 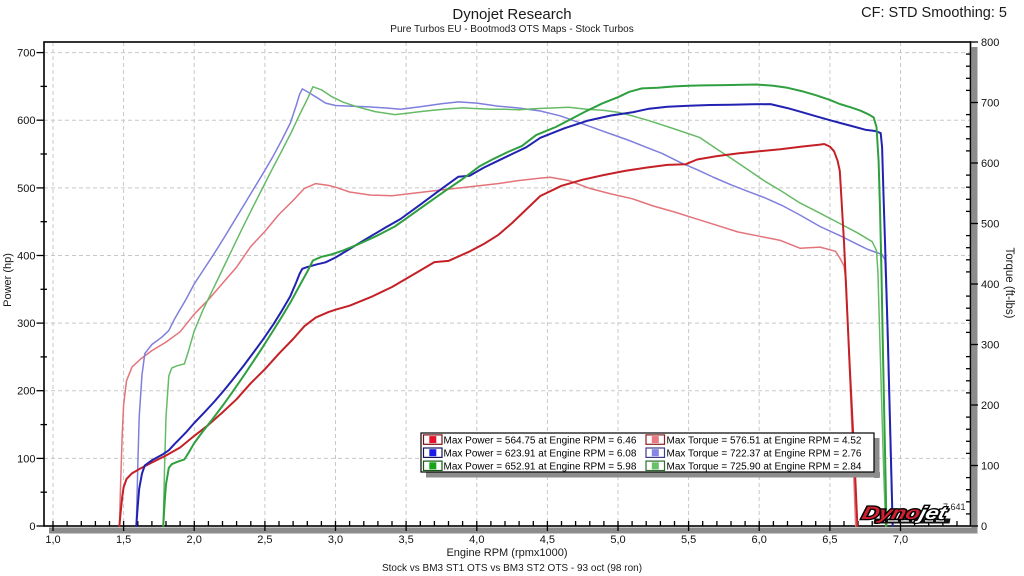 I want to click on svg-text: 5,0, so click(x=617, y=540).